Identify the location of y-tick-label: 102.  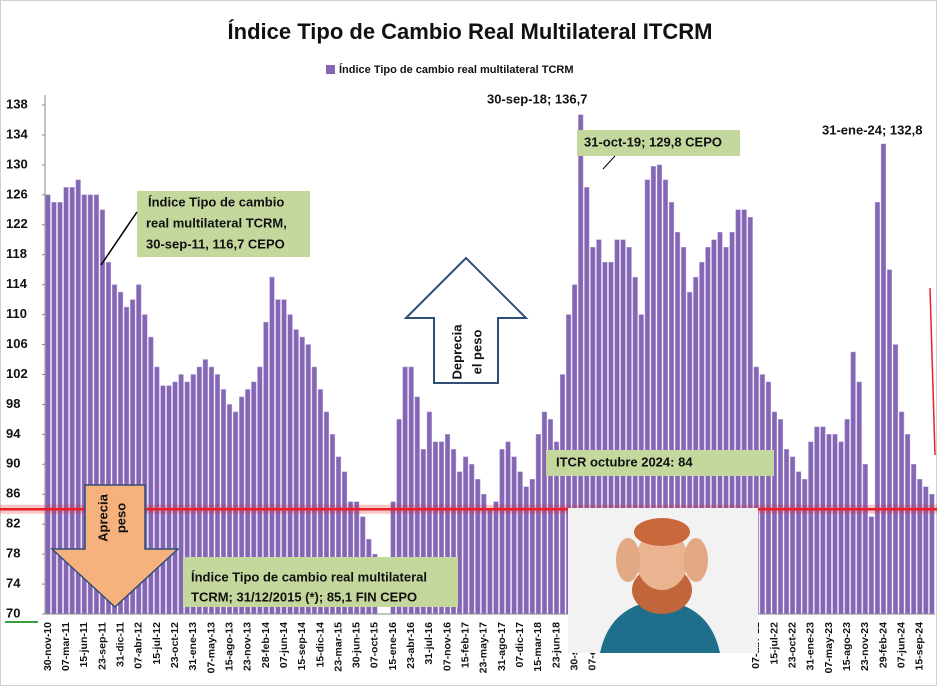
(17, 373).